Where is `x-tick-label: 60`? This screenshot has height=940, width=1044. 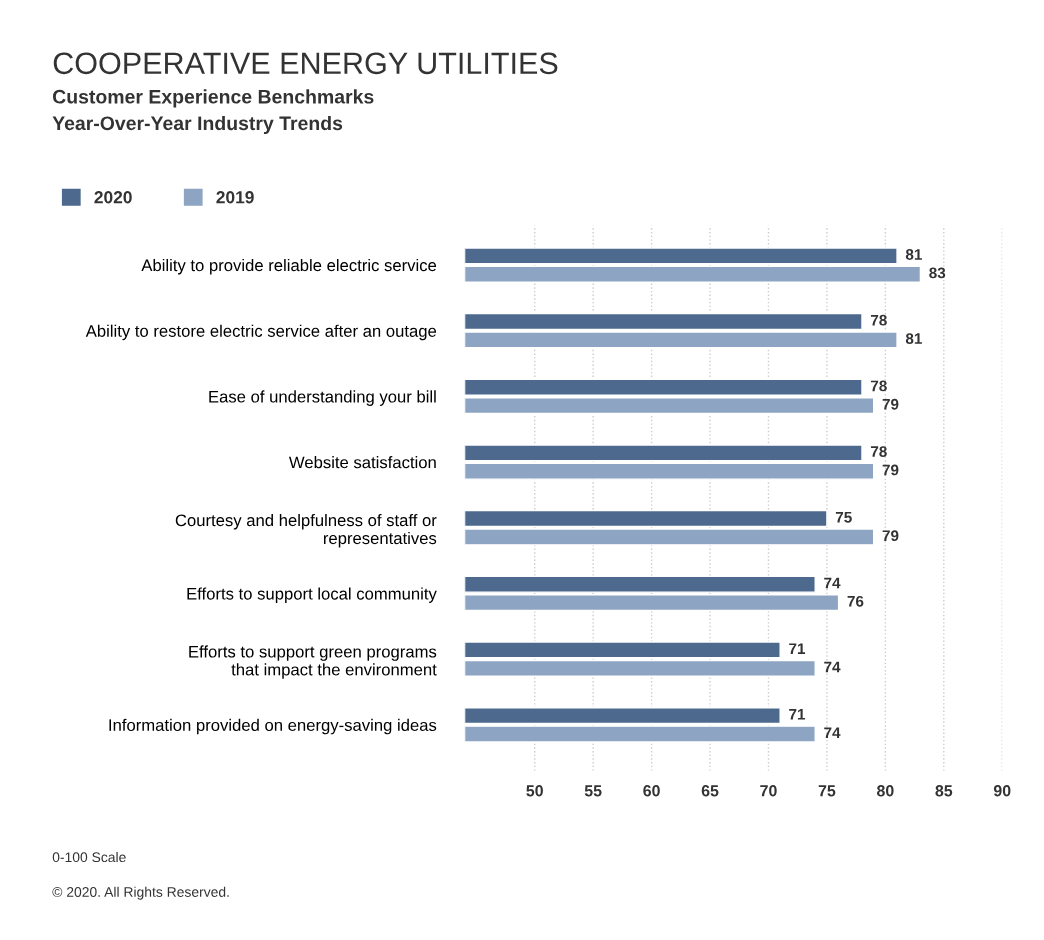
x-tick-label: 60 is located at coordinates (651, 791).